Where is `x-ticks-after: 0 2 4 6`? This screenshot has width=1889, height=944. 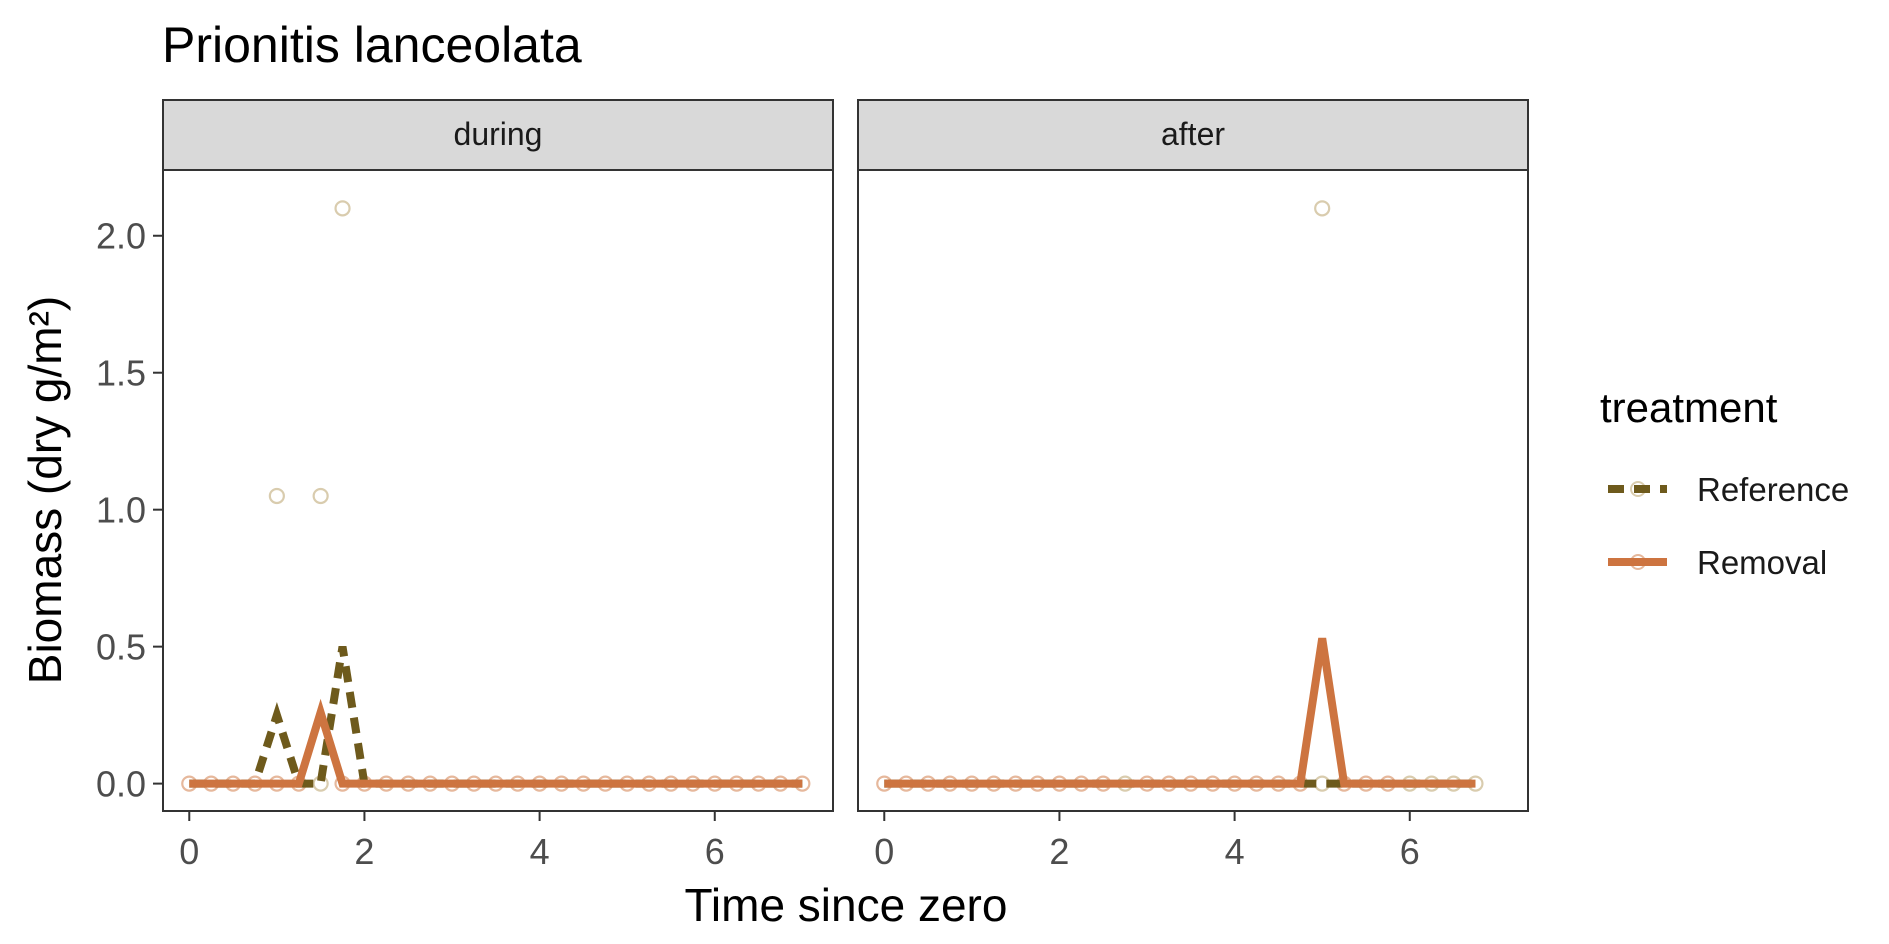
x-ticks-after: 0 2 4 6 is located at coordinates (1147, 841).